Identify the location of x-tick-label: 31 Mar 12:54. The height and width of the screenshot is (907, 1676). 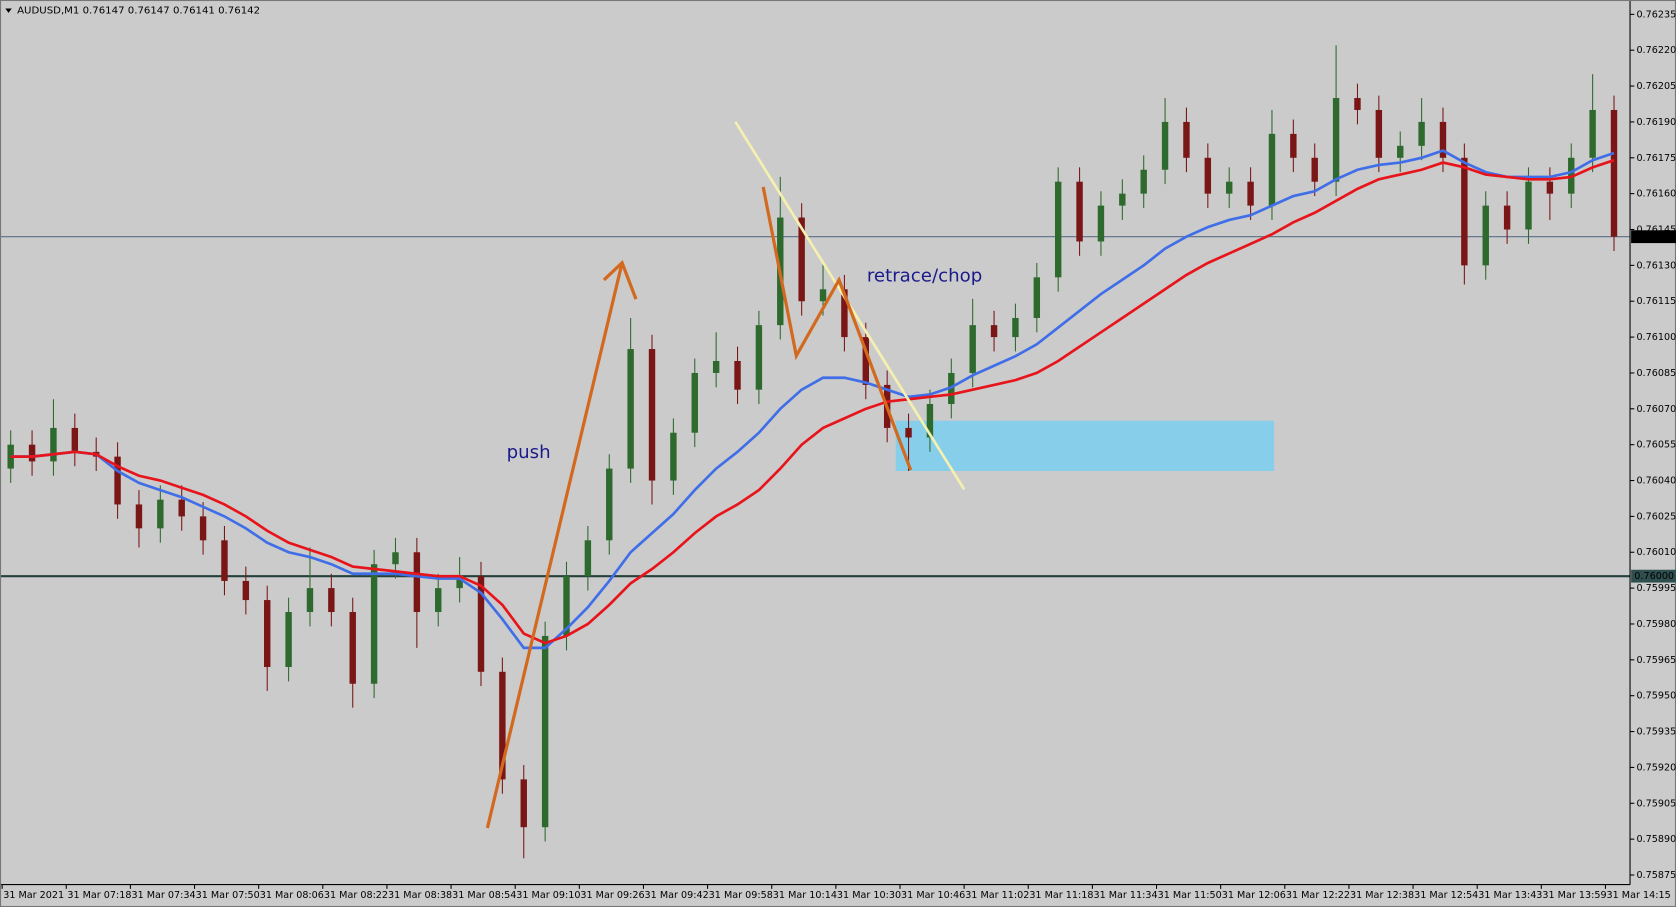
(1446, 895).